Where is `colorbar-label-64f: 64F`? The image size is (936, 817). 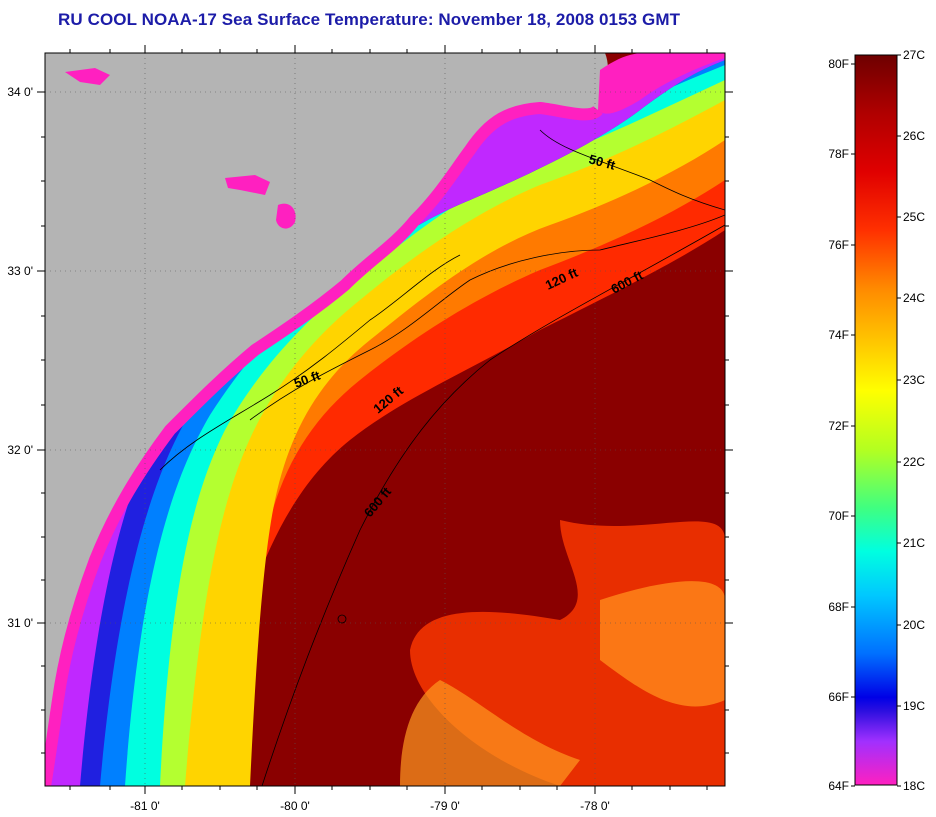 colorbar-label-64f: 64F is located at coordinates (838, 786).